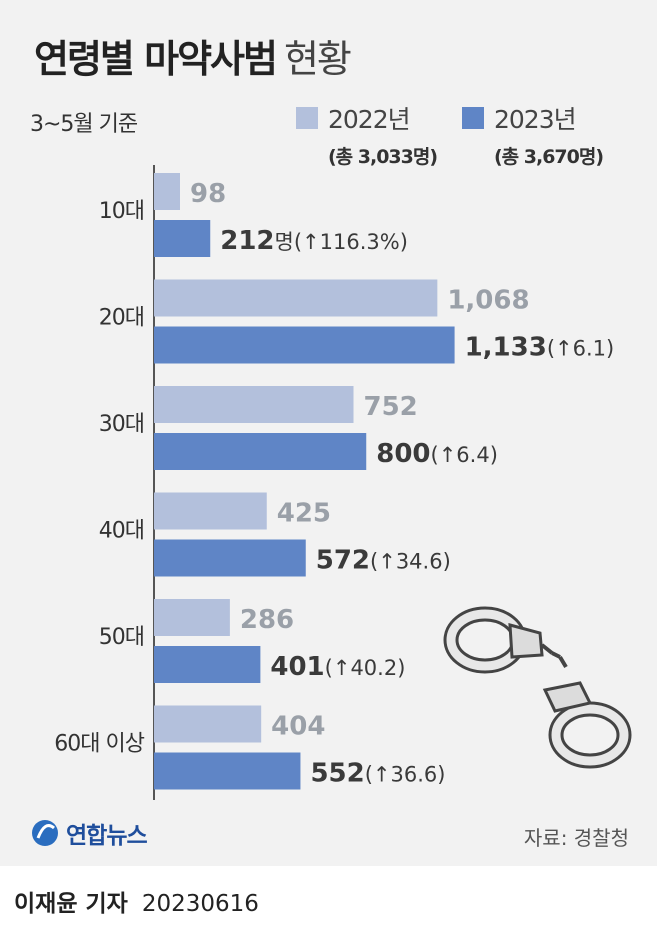 This screenshot has height=932, width=657. I want to click on chart-subtitle: 3~5월 기준, so click(84, 124).